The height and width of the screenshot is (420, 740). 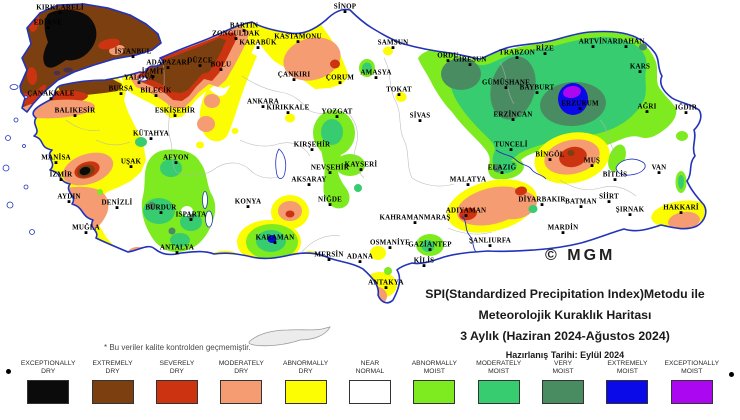 What do you see at coordinates (468, 180) in the screenshot?
I see `city-label-malatya: MALATYA` at bounding box center [468, 180].